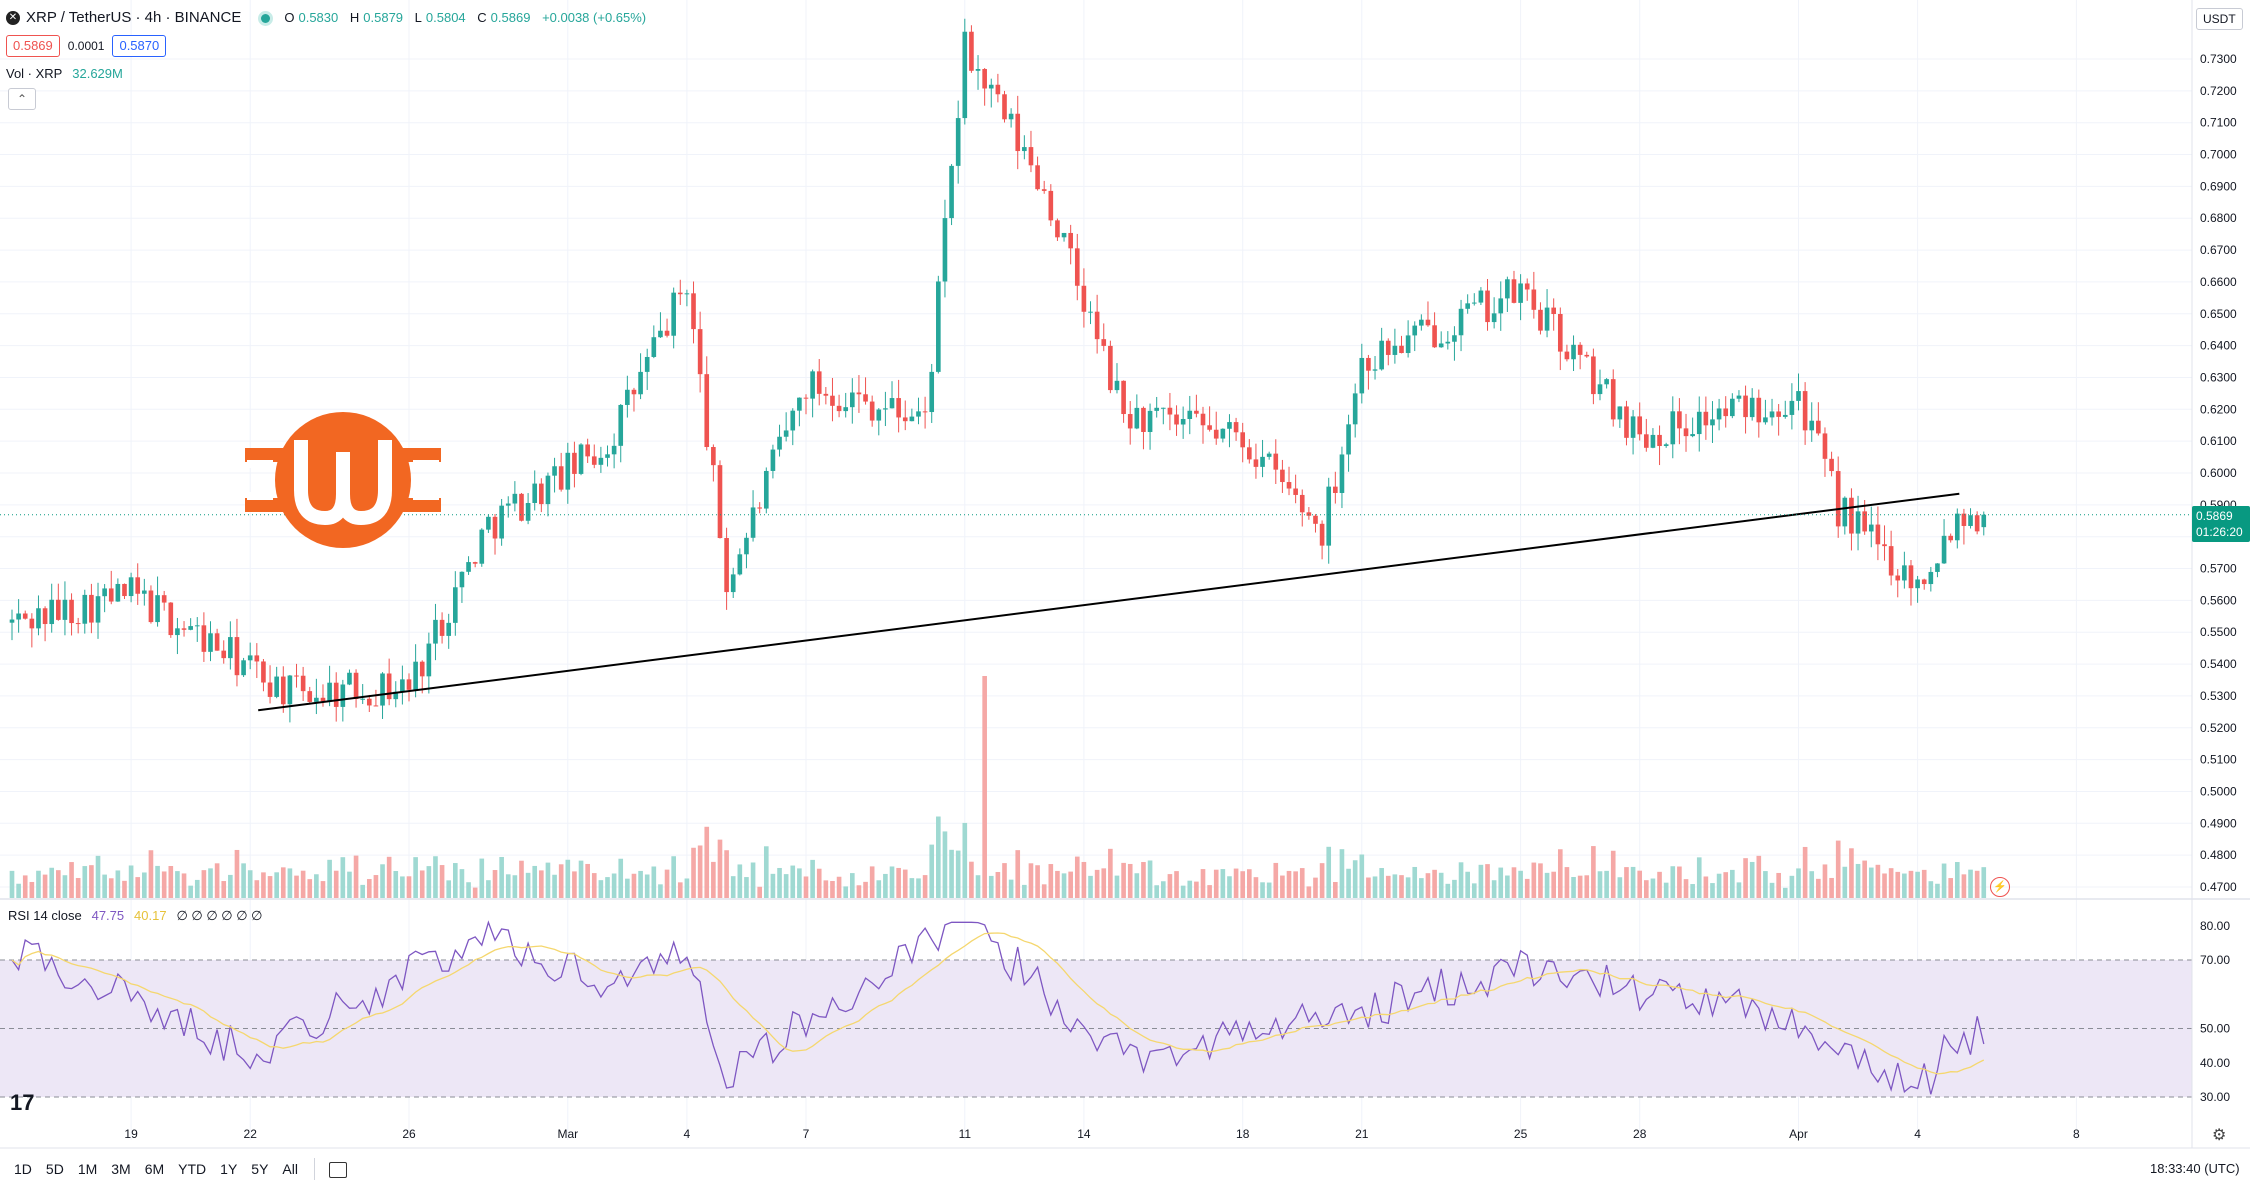 This screenshot has width=2250, height=1187. What do you see at coordinates (87, 1168) in the screenshot?
I see `range-1m-button: 1M` at bounding box center [87, 1168].